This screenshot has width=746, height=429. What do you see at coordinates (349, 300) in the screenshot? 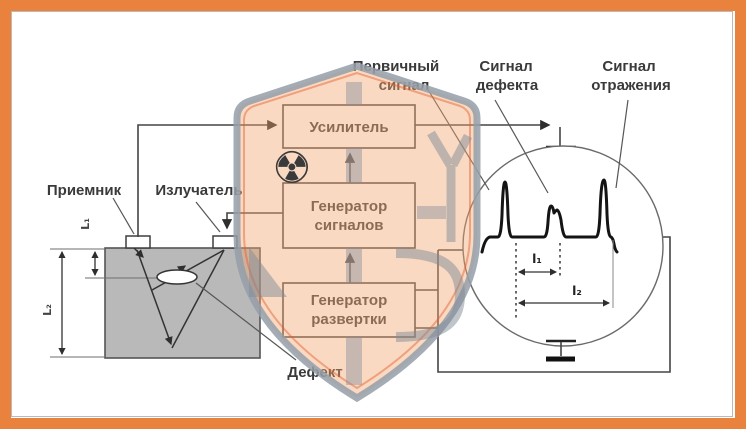
I see `sweep-generator-label-line1: Генератор` at bounding box center [349, 300].